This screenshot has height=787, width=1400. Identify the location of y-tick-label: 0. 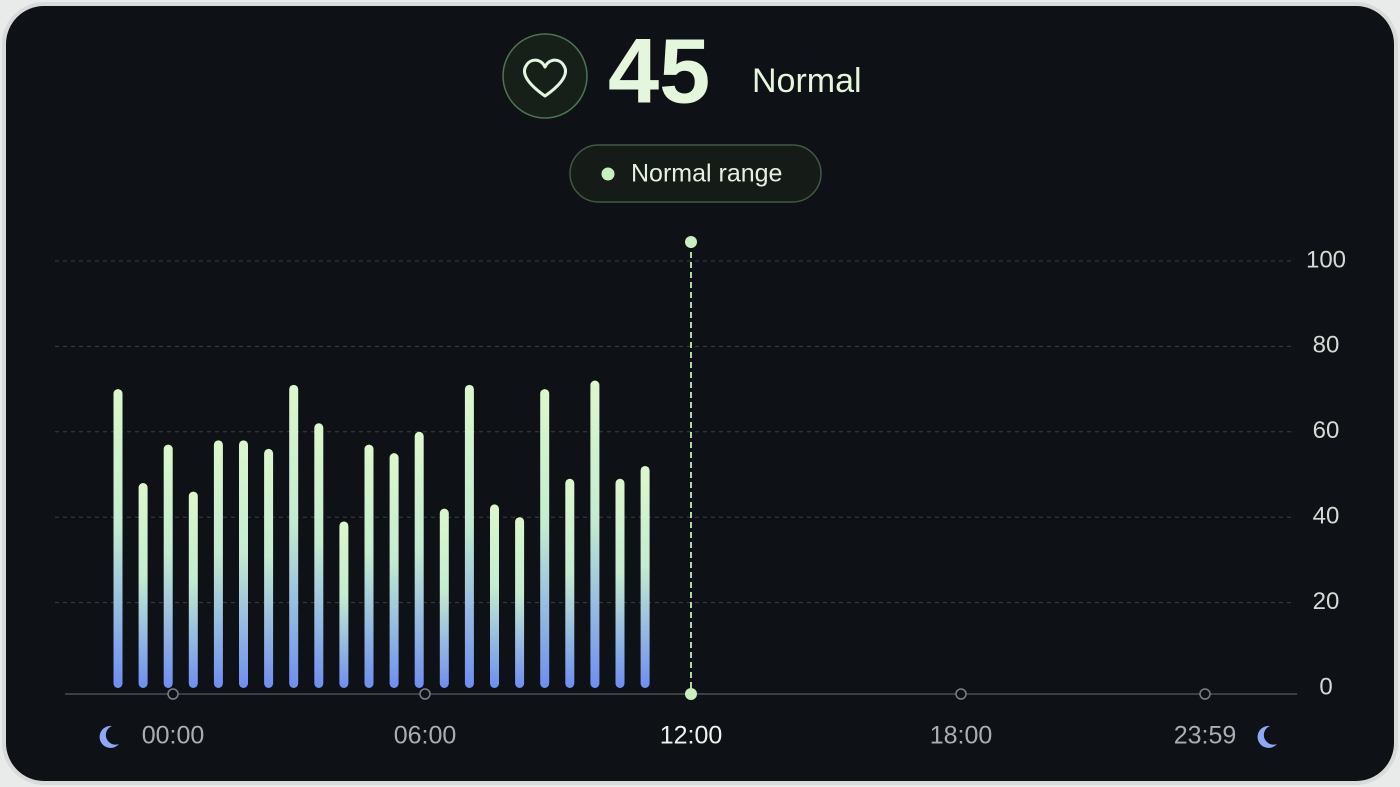
(1325, 686).